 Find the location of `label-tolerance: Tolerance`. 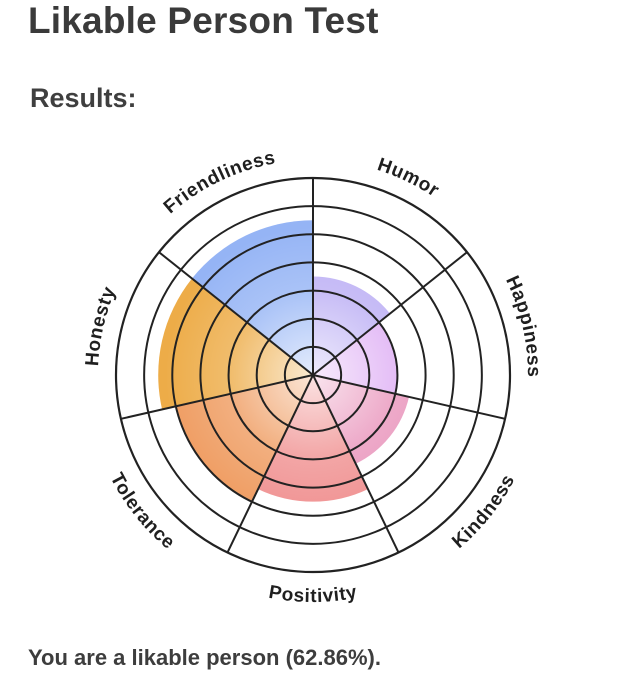

label-tolerance: Tolerance is located at coordinates (142, 512).